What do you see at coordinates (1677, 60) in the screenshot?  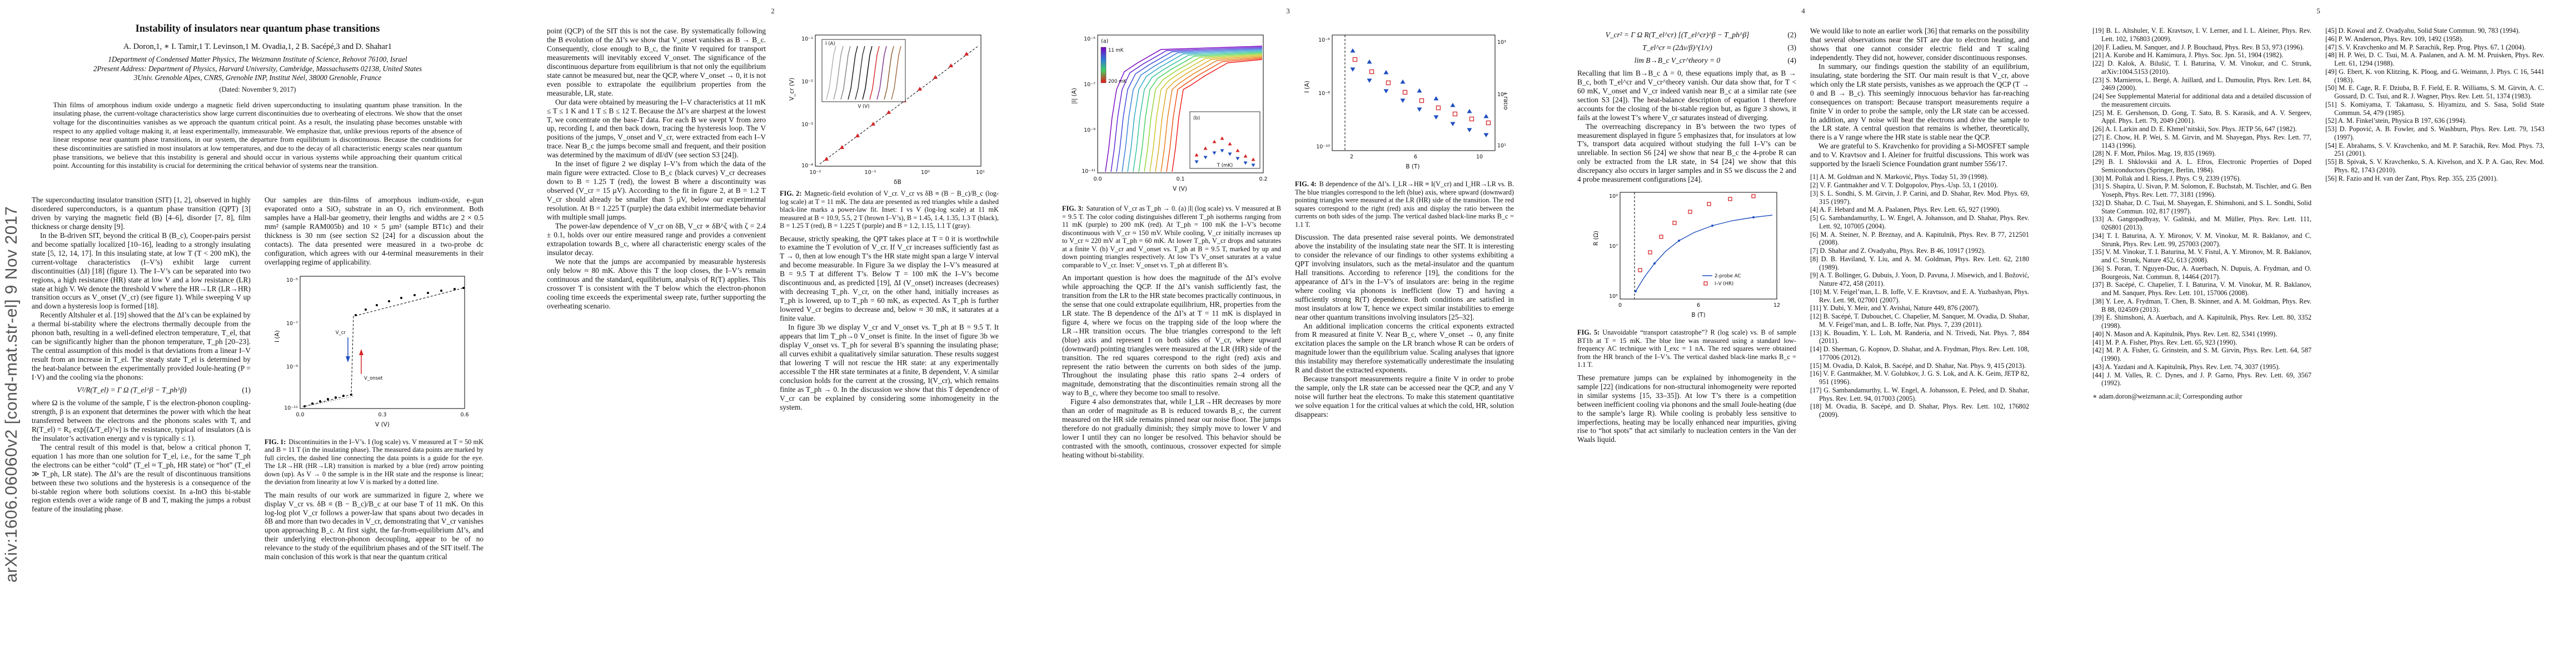 I see `equation-body: lim B→B_c V_cr^theory = 0` at bounding box center [1677, 60].